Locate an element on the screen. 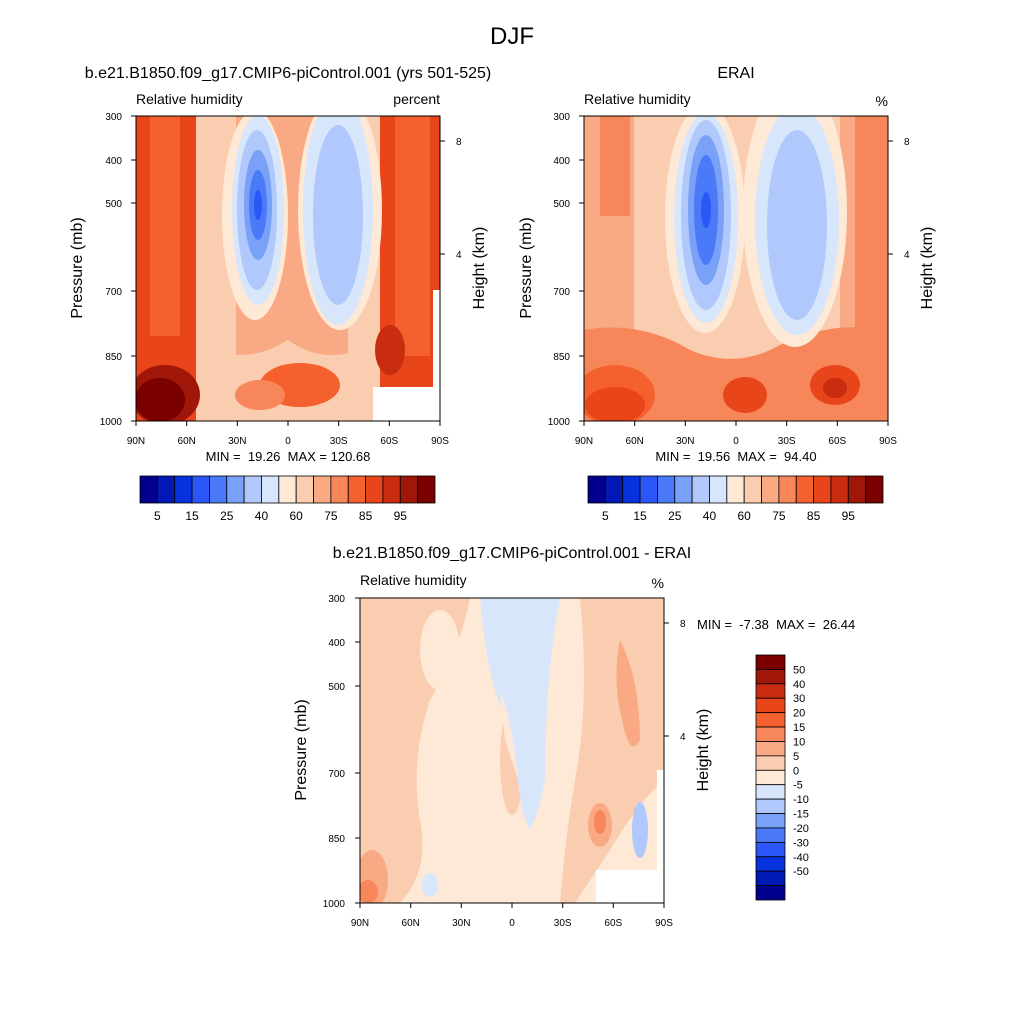 This screenshot has height=1029, width=1024. colorbar-label: 10 is located at coordinates (799, 742).